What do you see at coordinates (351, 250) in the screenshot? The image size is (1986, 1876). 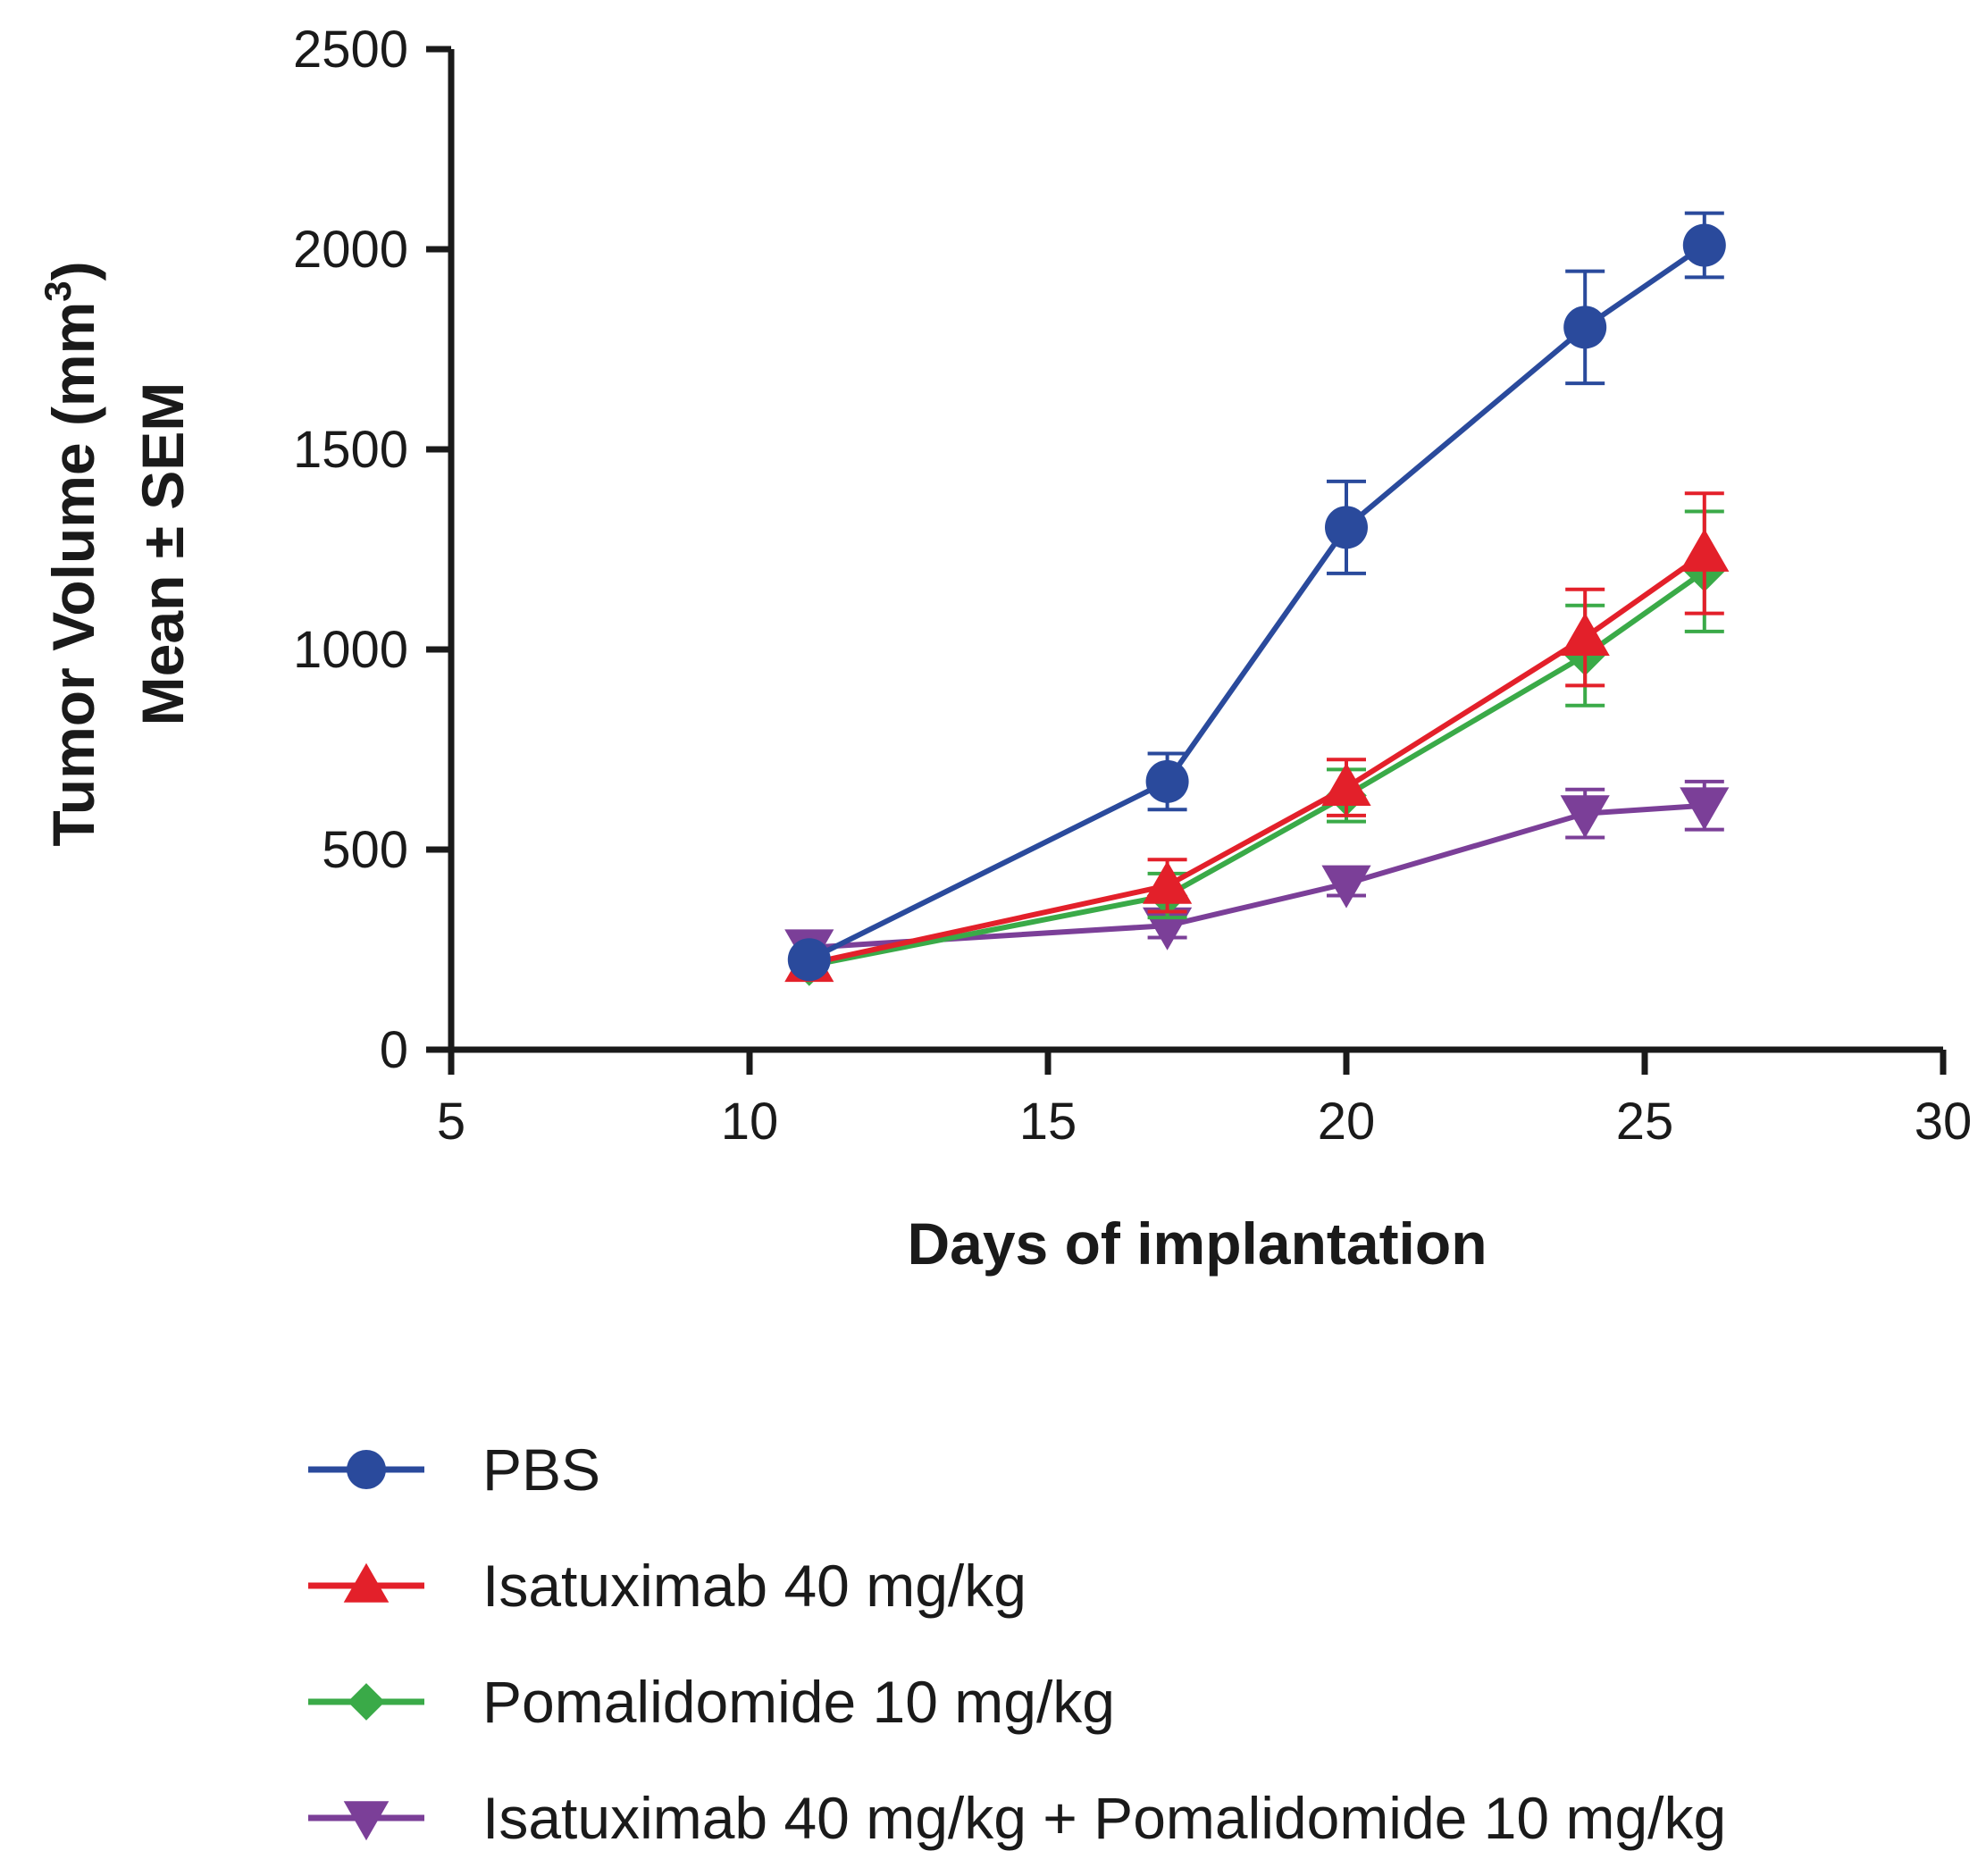 I see `y-tick-label: 2000` at bounding box center [351, 250].